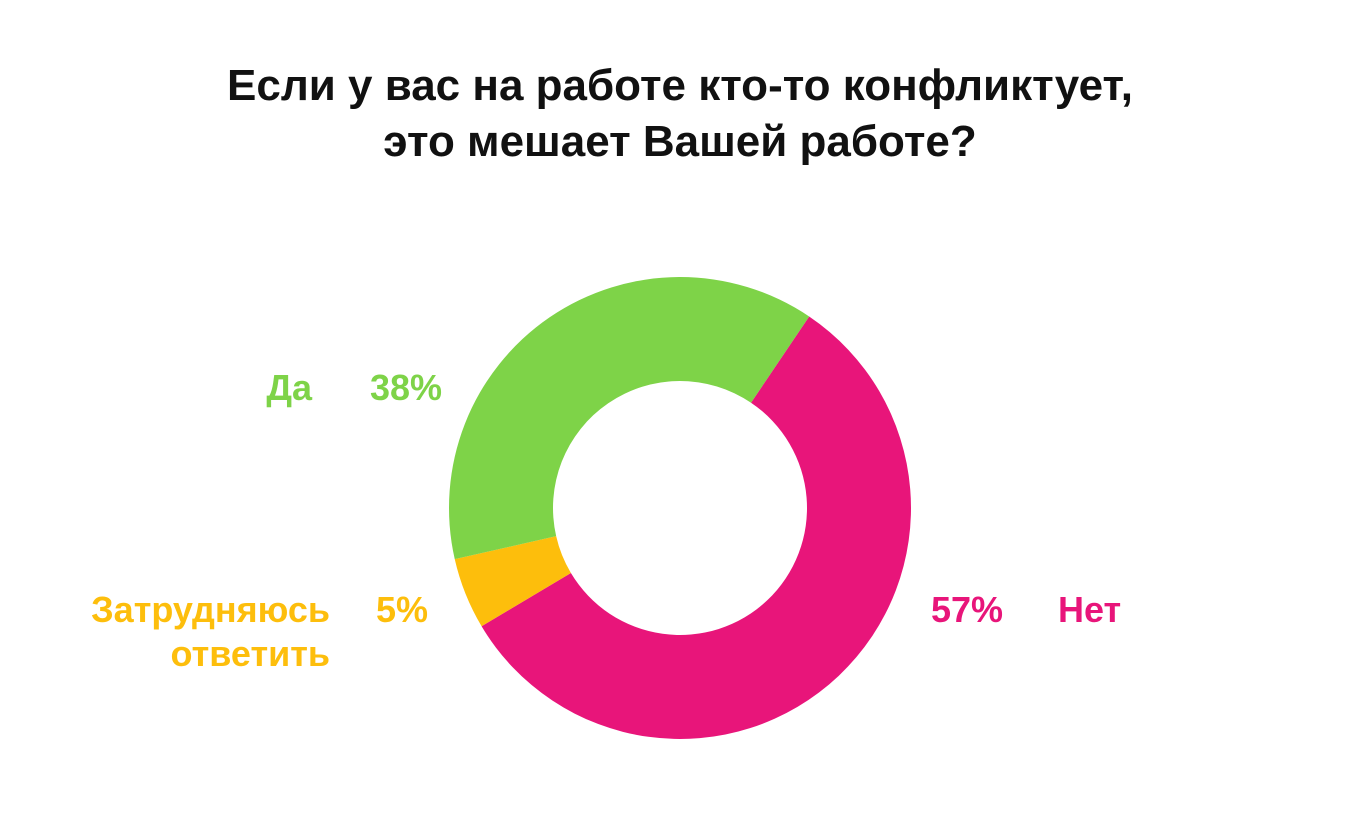 The height and width of the screenshot is (825, 1360). Describe the element at coordinates (405, 387) in the screenshot. I see `label-yes-percent: 38%` at that location.